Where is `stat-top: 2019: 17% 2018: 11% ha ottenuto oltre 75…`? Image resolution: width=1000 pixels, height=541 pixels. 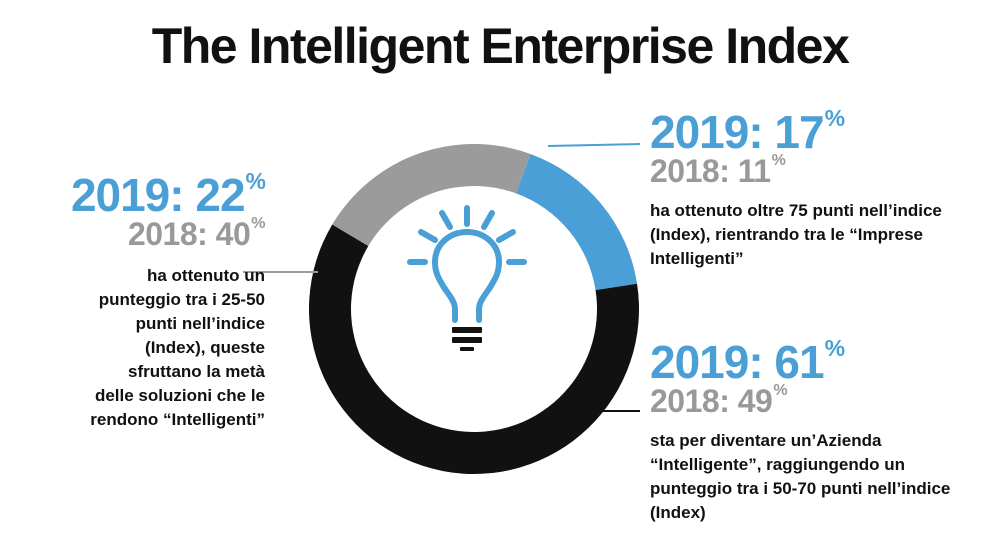
stat-top: 2019: 17% 2018: 11% ha ottenuto oltre 75… is located at coordinates (810, 188).